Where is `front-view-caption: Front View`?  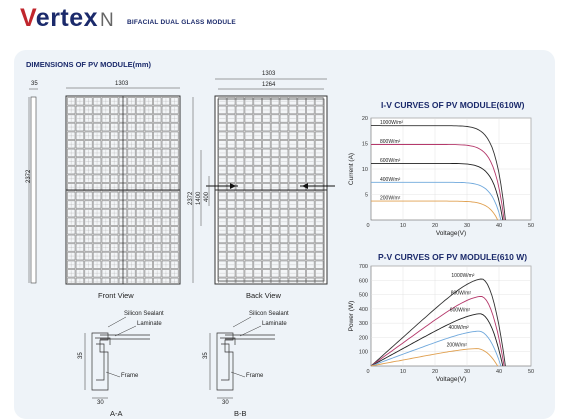 front-view-caption: Front View is located at coordinates (116, 295).